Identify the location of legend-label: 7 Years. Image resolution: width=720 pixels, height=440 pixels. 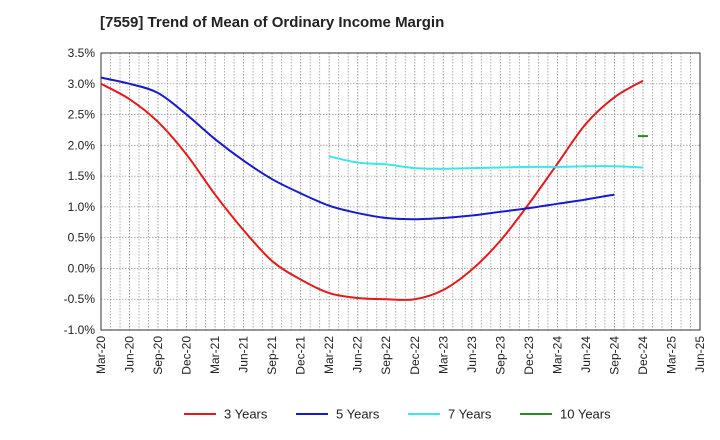
(470, 414).